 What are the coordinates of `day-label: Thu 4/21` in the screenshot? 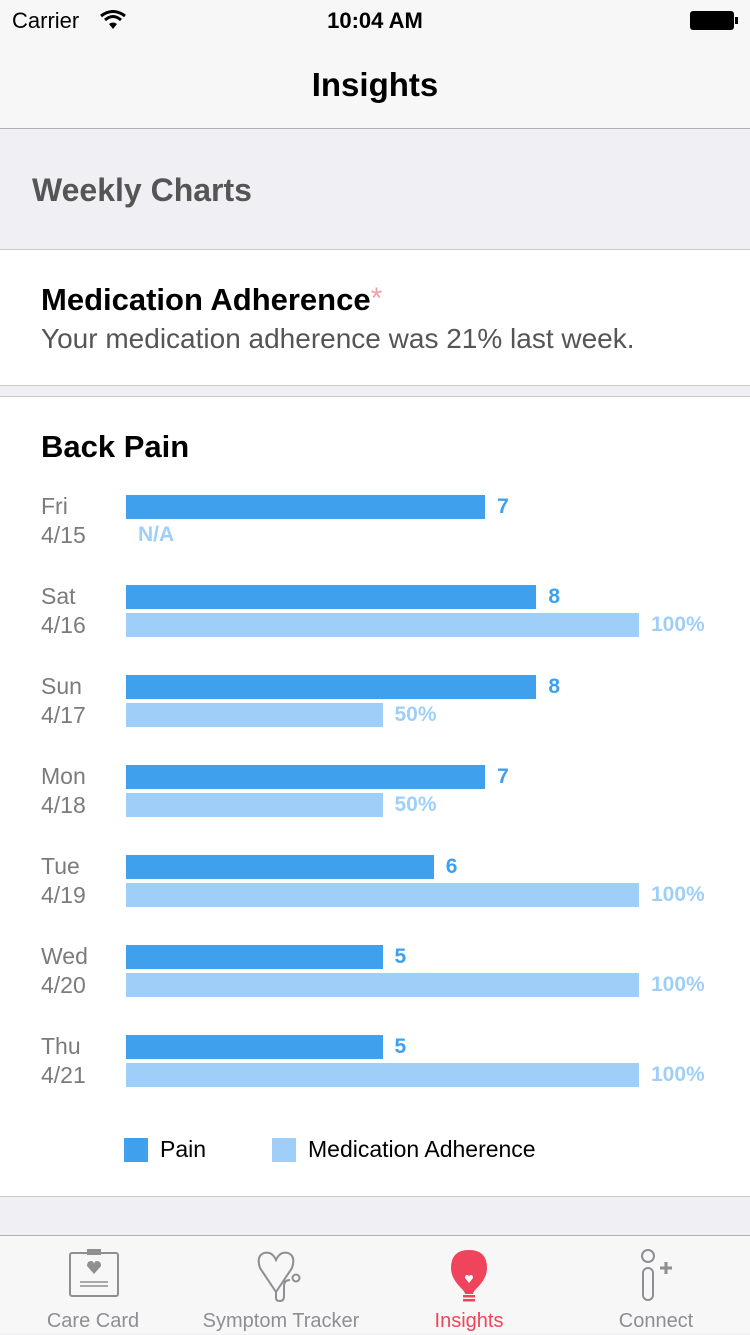 It's located at (63, 1061).